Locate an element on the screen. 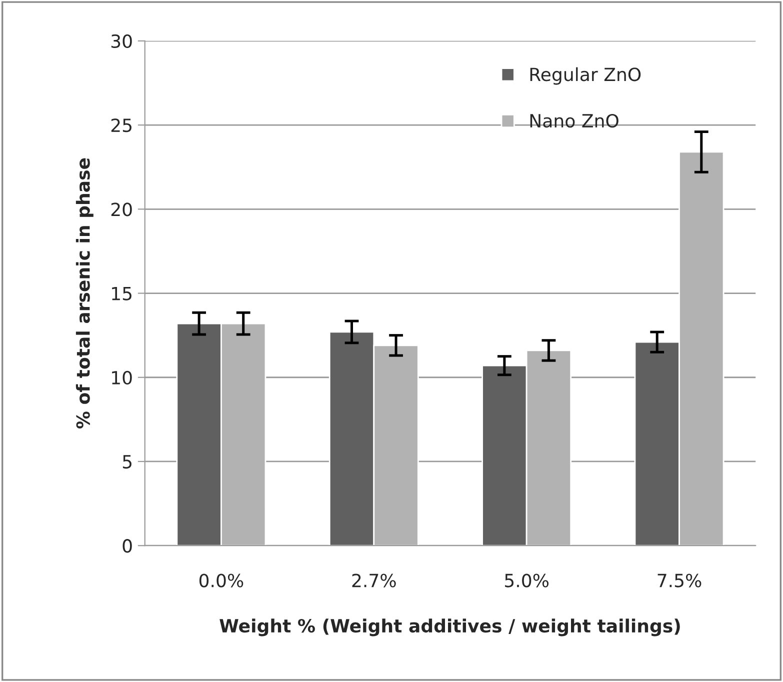 This screenshot has width=783, height=682. y-tick-label: 10 is located at coordinates (122, 377).